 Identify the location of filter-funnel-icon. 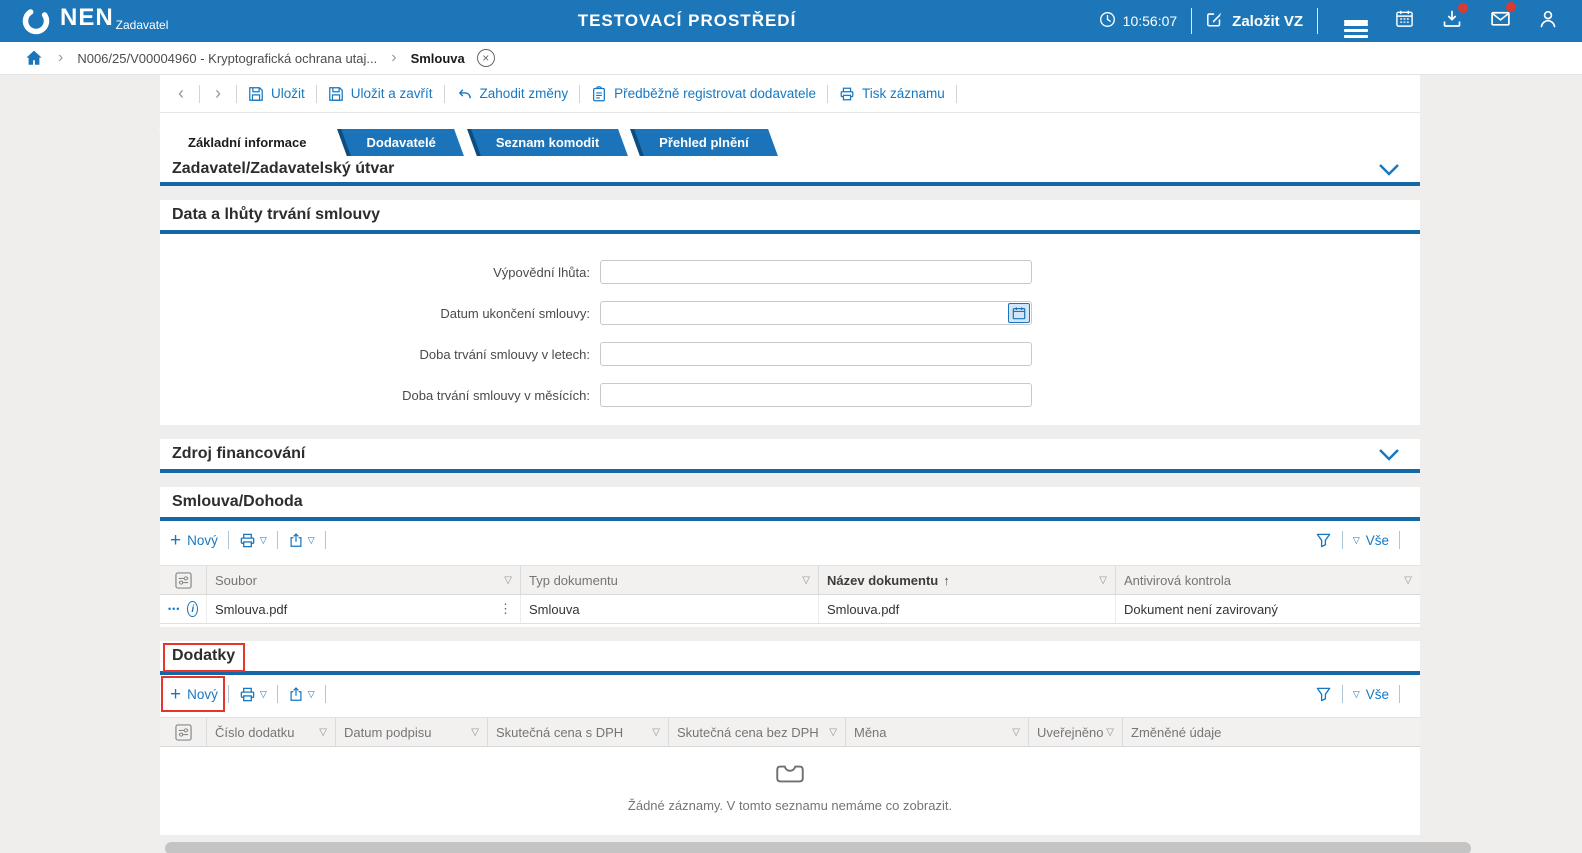
(1323, 694).